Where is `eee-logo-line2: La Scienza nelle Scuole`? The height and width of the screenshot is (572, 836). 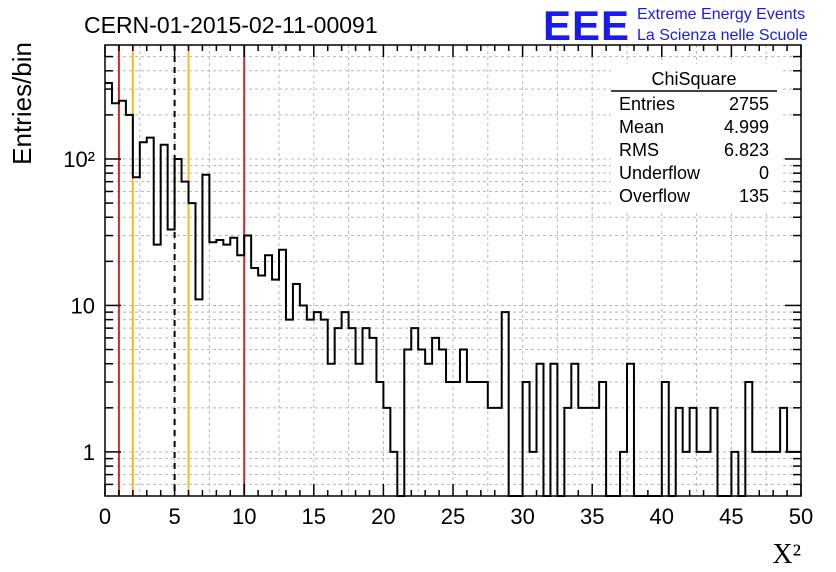
eee-logo-line2: La Scienza nelle Scuole is located at coordinates (722, 35).